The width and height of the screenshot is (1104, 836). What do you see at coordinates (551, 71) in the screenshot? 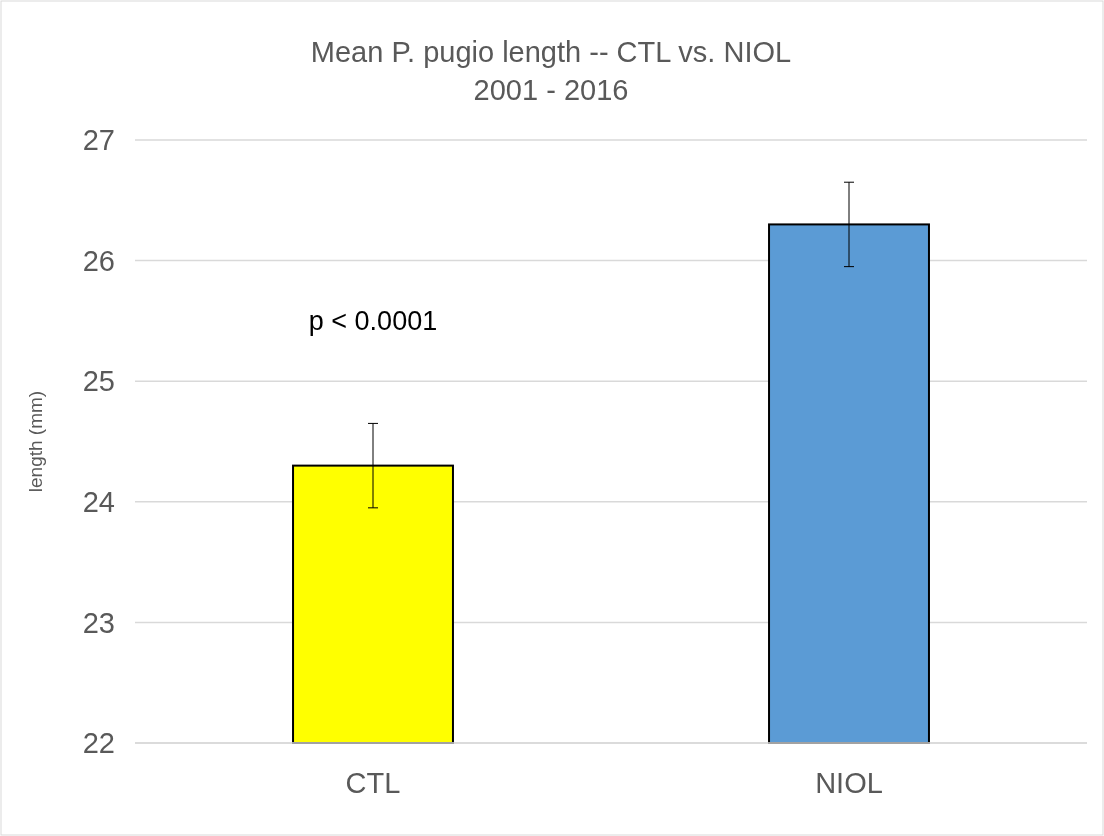
I see `chart-title: Mean P. pugio length -- CTL vs. NIOL 2001 - 2016` at bounding box center [551, 71].